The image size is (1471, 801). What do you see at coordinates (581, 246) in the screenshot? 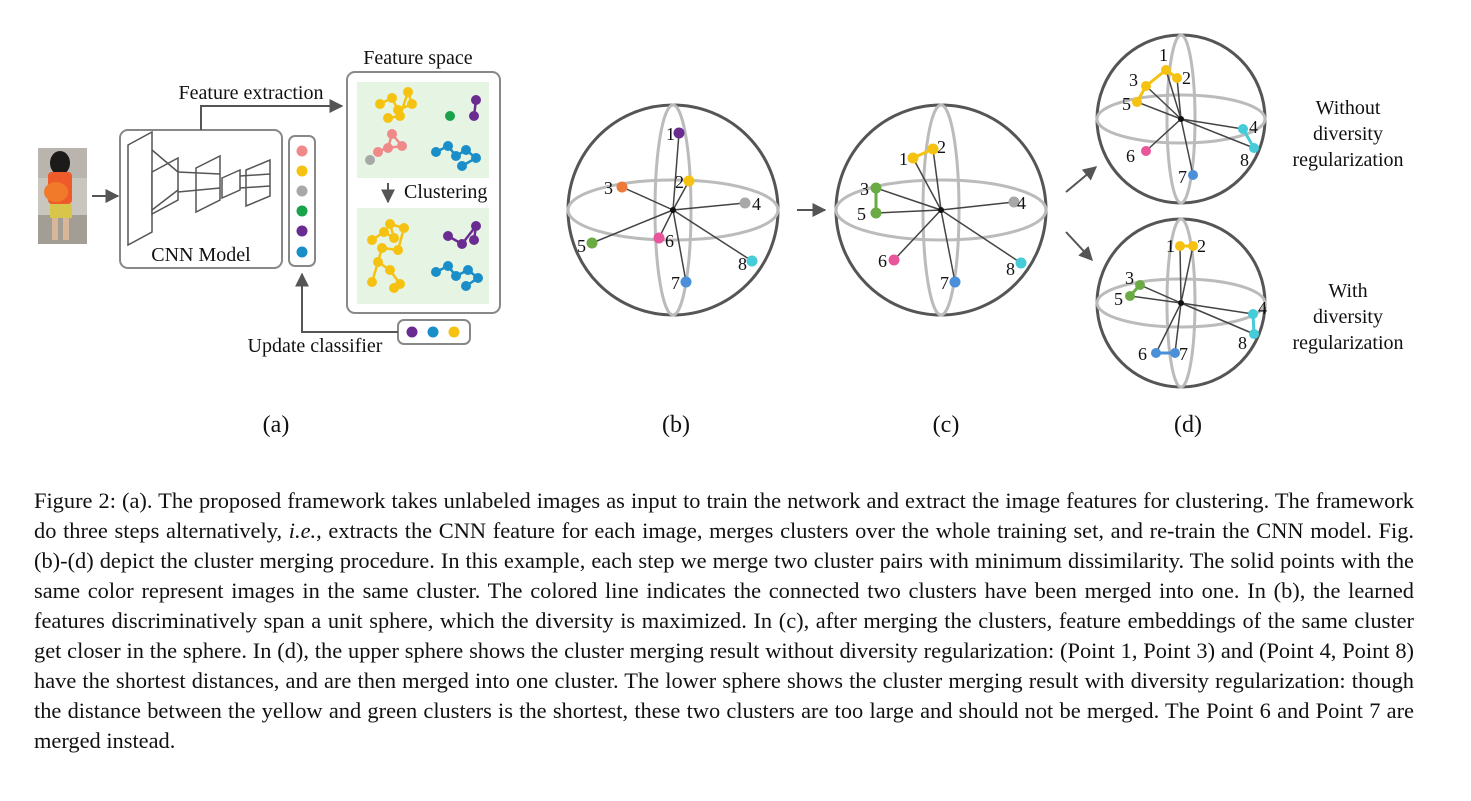
I see `b-point-5: 5` at bounding box center [581, 246].